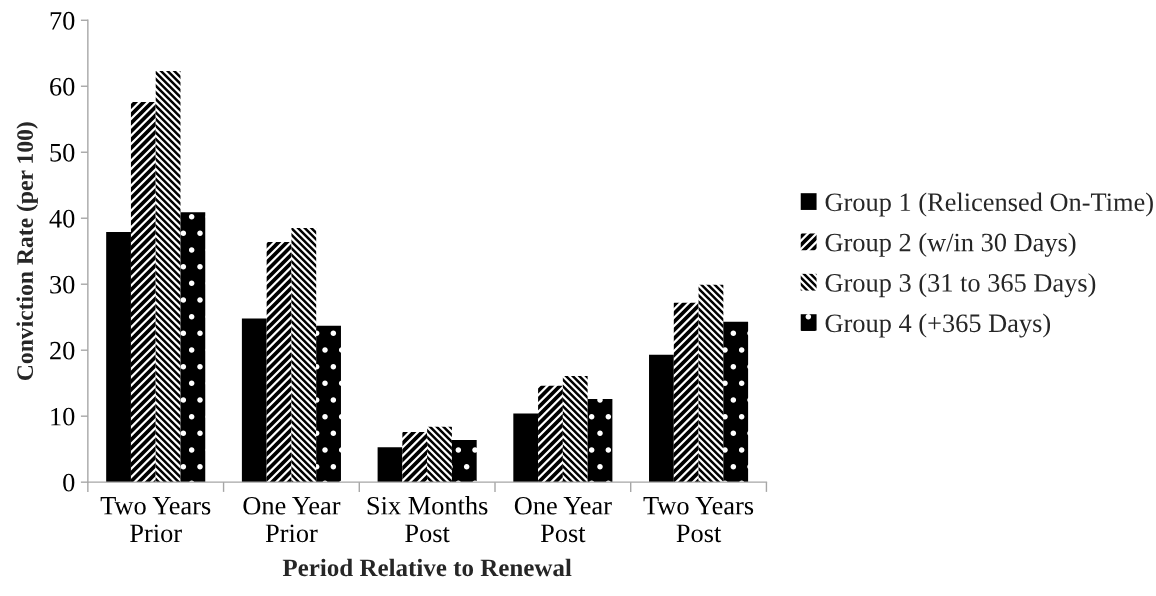 This screenshot has height=596, width=1156. What do you see at coordinates (62, 218) in the screenshot?
I see `y-tick-label: 40` at bounding box center [62, 218].